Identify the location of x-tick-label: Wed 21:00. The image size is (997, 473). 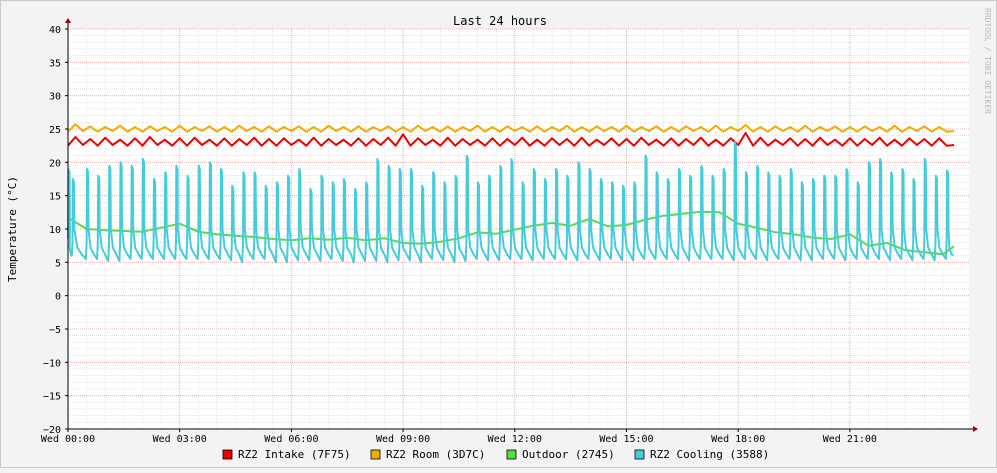
(850, 439).